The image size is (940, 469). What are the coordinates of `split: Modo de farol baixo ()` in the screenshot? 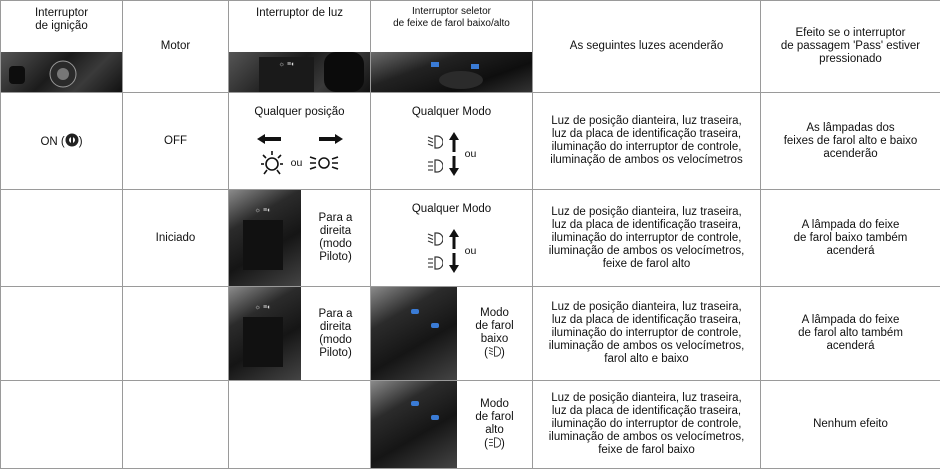 It's located at (451, 333).